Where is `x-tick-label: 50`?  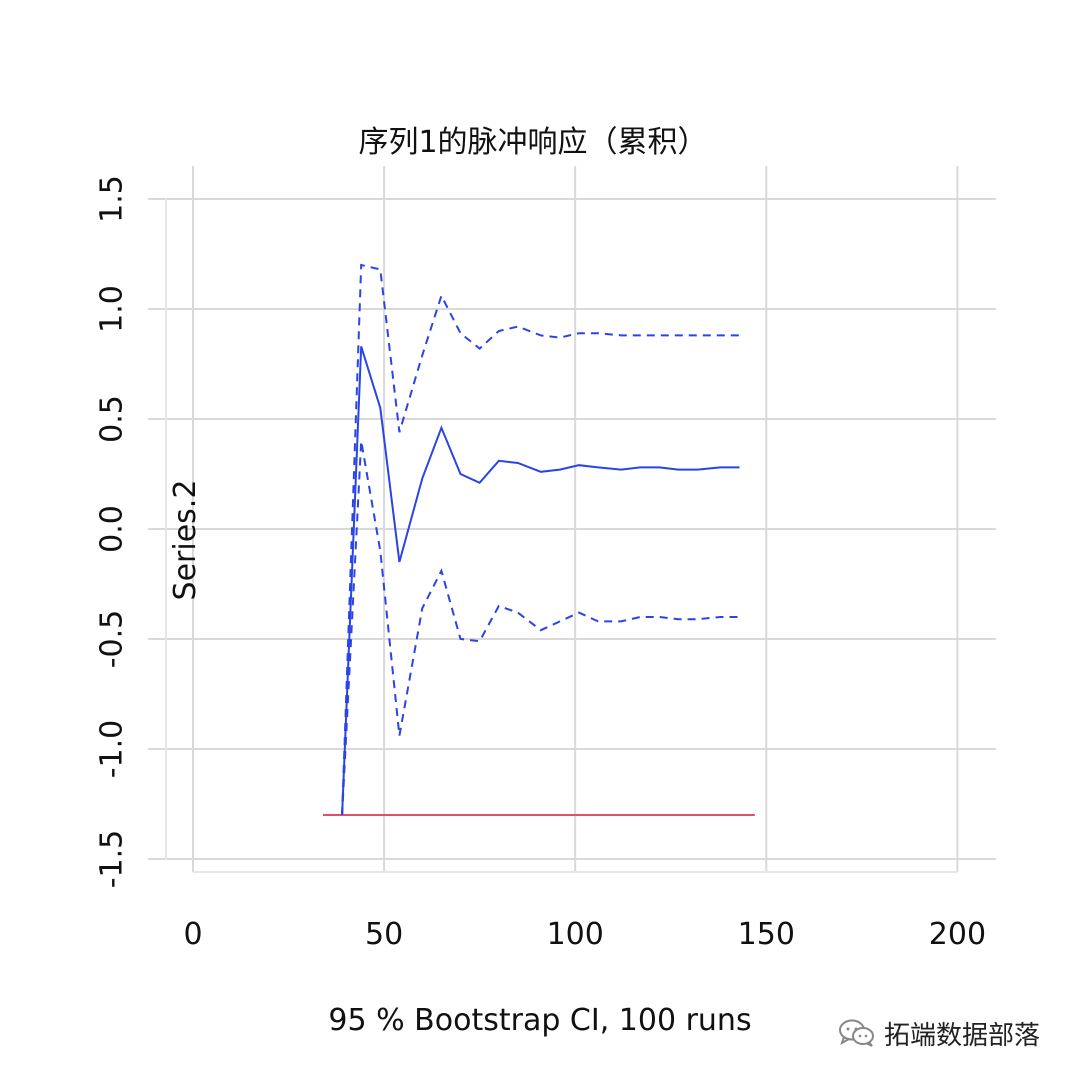 x-tick-label: 50 is located at coordinates (384, 934).